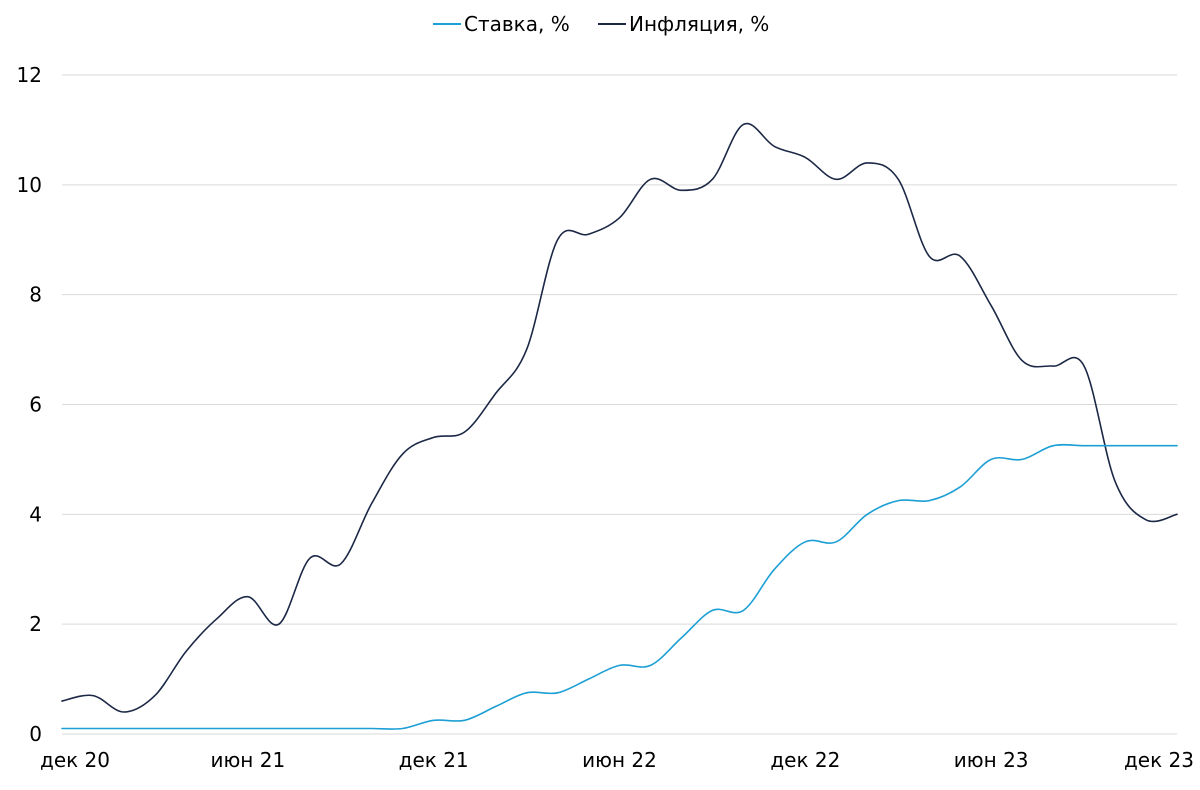 The width and height of the screenshot is (1200, 790). I want to click on legend: Ставка, % Инфляция, %, so click(601, 24).